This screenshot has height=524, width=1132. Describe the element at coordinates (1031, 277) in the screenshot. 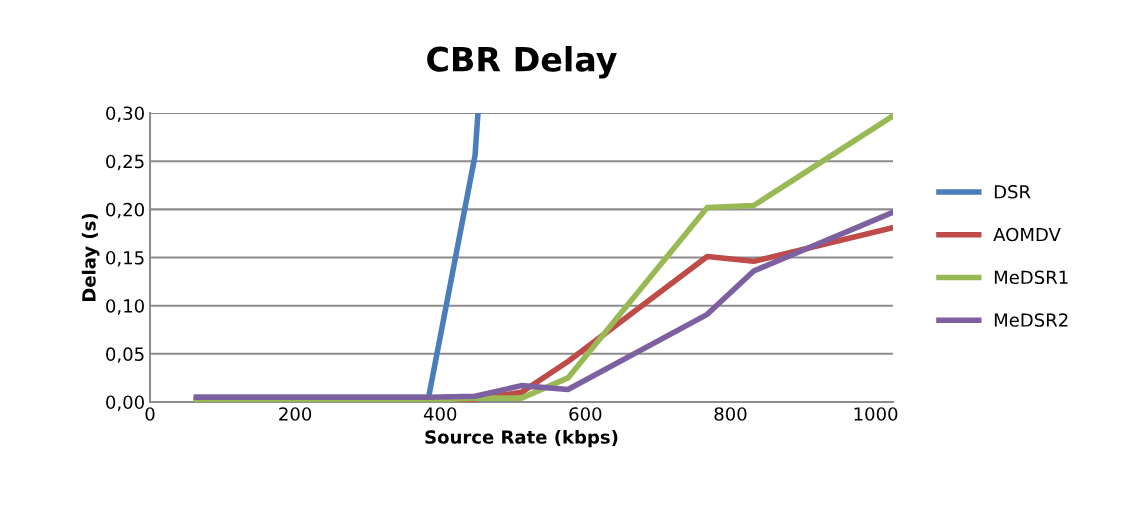

I see `legend-label: MeDSR1` at that location.